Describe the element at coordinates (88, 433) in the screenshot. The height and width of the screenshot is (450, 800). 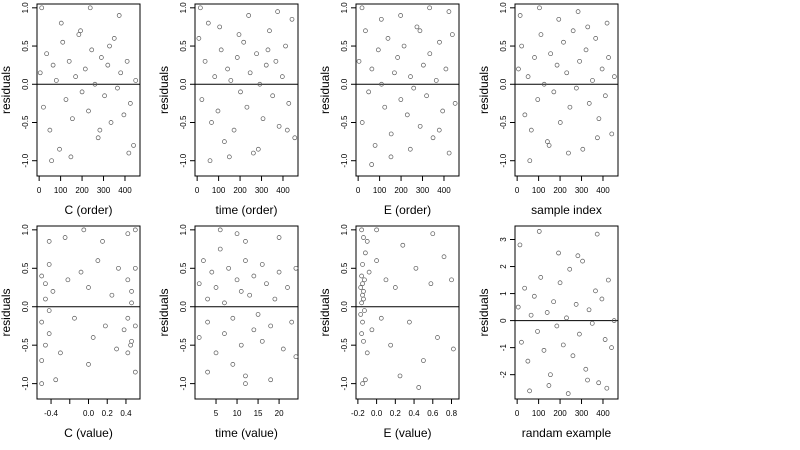
I see `x-axis-title: C (value)` at that location.